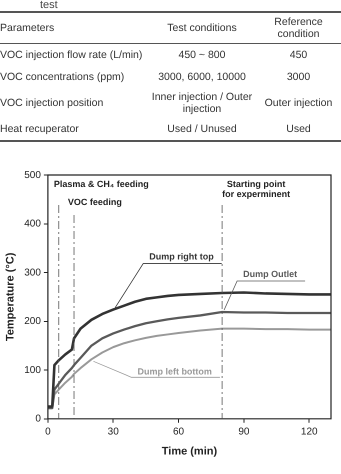 This screenshot has height=474, width=341. I want to click on y-tick-label: 500, so click(33, 175).